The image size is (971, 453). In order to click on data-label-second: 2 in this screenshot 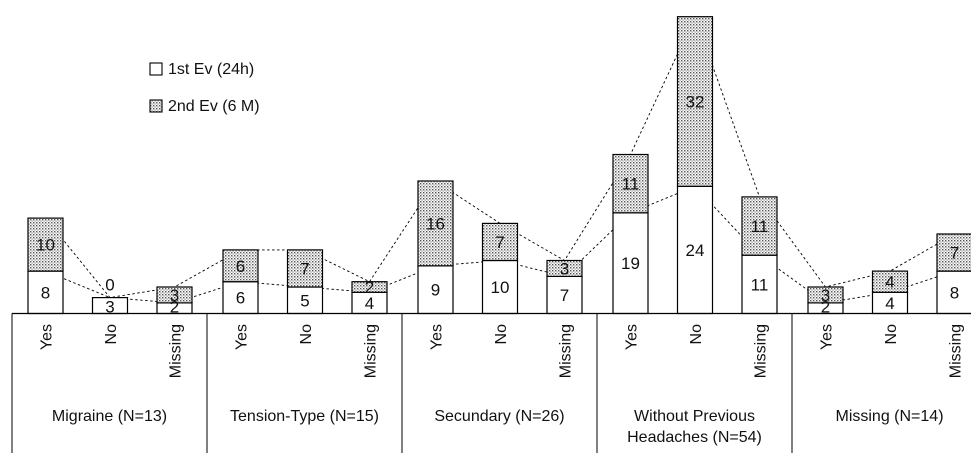, I will do `click(369, 287)`.